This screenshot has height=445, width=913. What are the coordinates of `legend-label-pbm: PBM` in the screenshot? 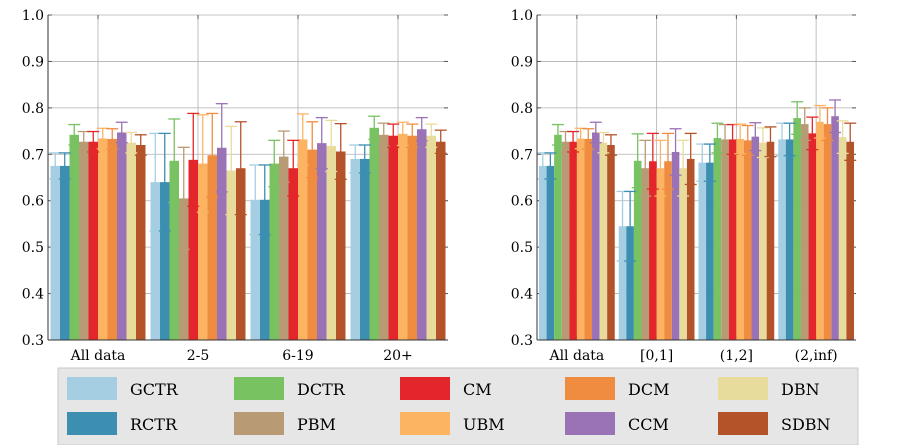 It's located at (316, 424).